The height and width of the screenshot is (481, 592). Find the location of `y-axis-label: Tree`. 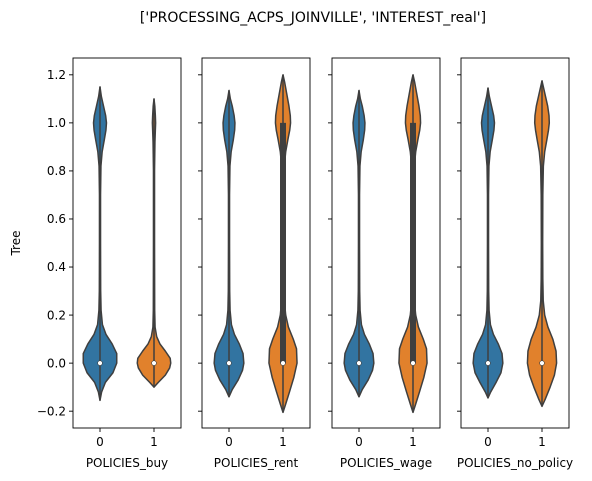

y-axis-label: Tree is located at coordinates (16, 243).